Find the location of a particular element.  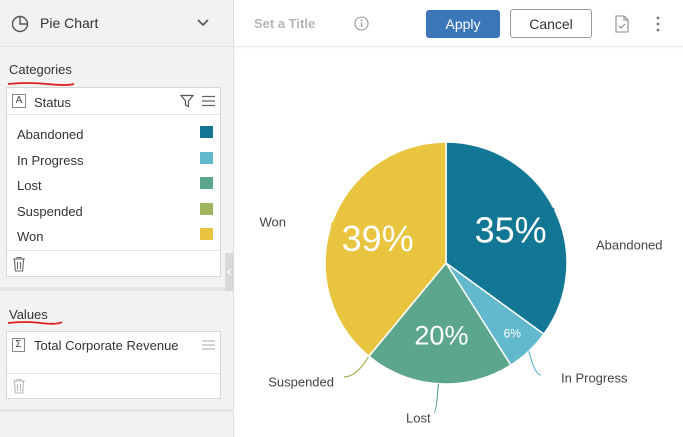

values-box: Σ Total Corporate Revenue is located at coordinates (113, 365).